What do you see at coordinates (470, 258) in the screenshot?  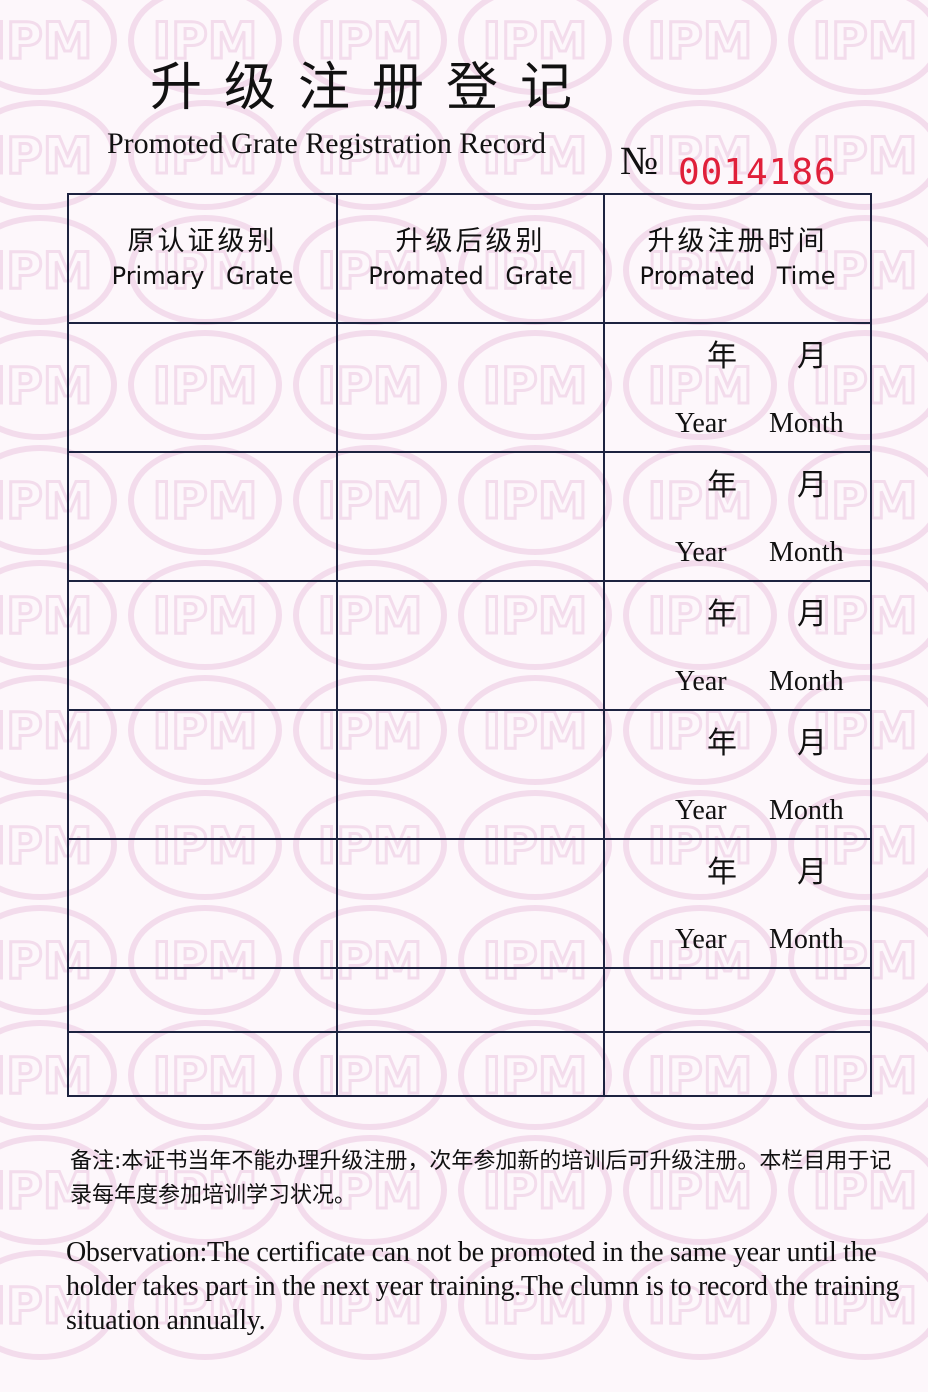 I see `header-promated-grate: 升级后级别 Promated Grate` at bounding box center [470, 258].